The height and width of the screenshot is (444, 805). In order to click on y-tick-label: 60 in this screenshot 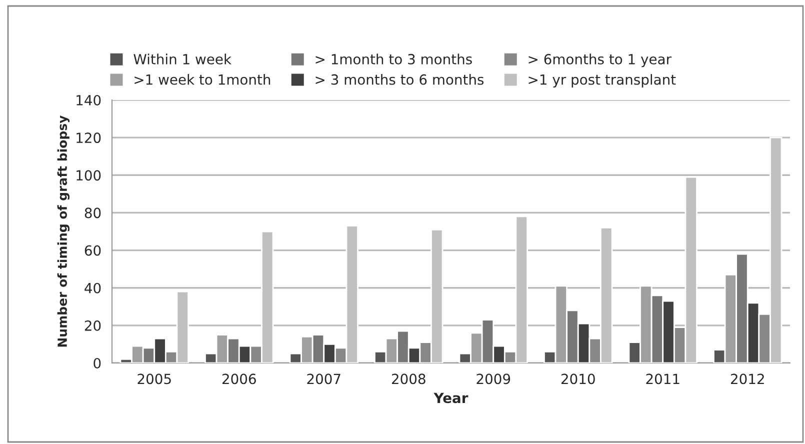, I will do `click(92, 250)`.